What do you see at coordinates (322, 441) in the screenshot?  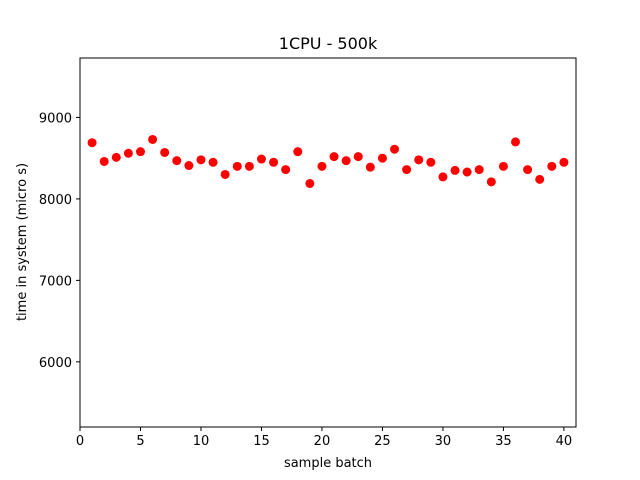 I see `x-tick-label: 20` at bounding box center [322, 441].